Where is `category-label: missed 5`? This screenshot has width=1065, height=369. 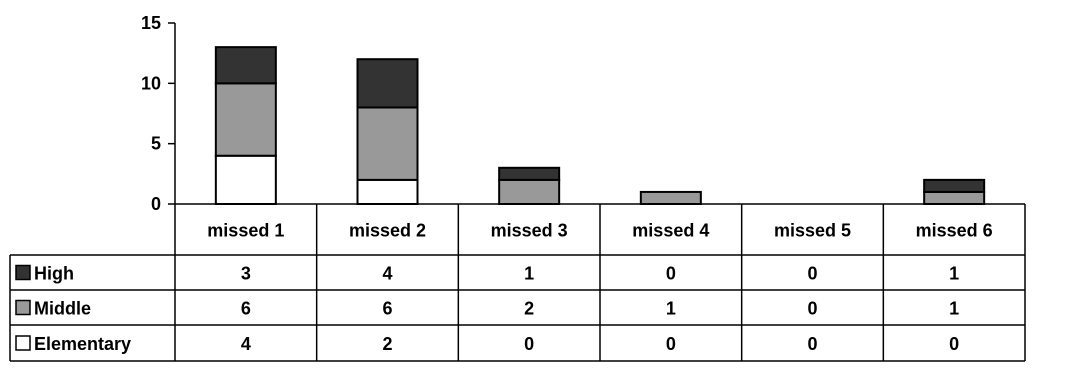
category-label: missed 5 is located at coordinates (812, 231).